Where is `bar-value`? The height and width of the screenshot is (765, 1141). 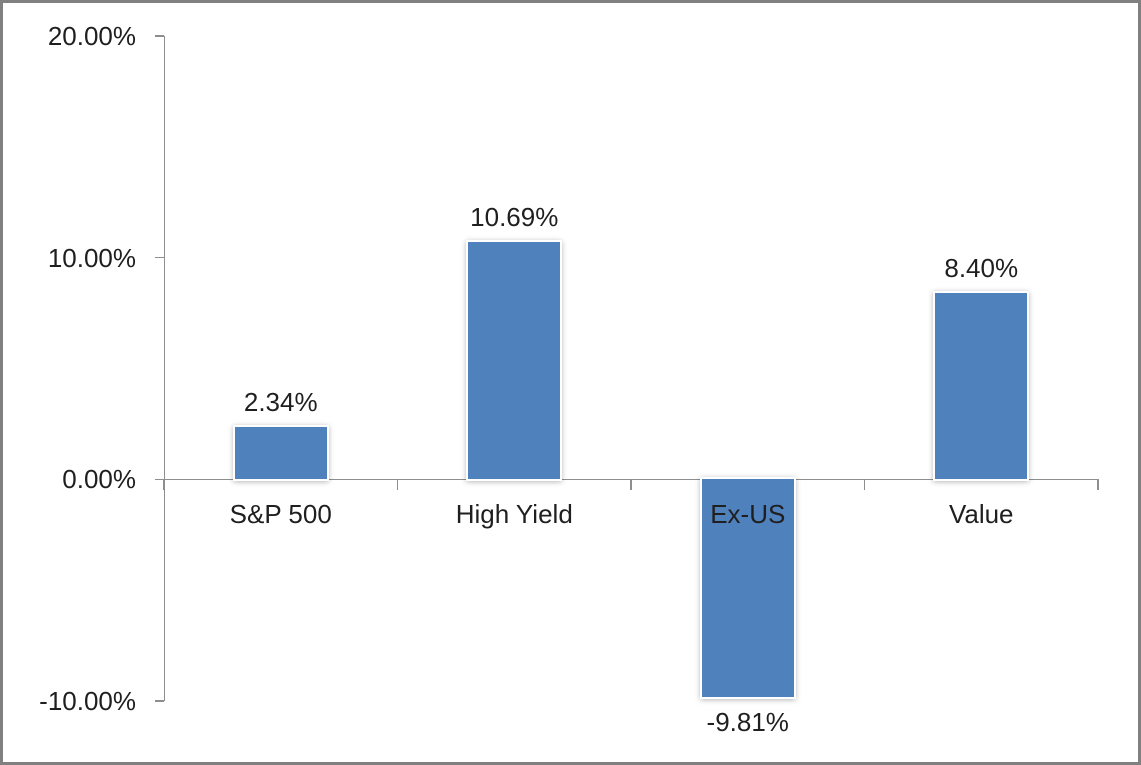
bar-value is located at coordinates (981, 386).